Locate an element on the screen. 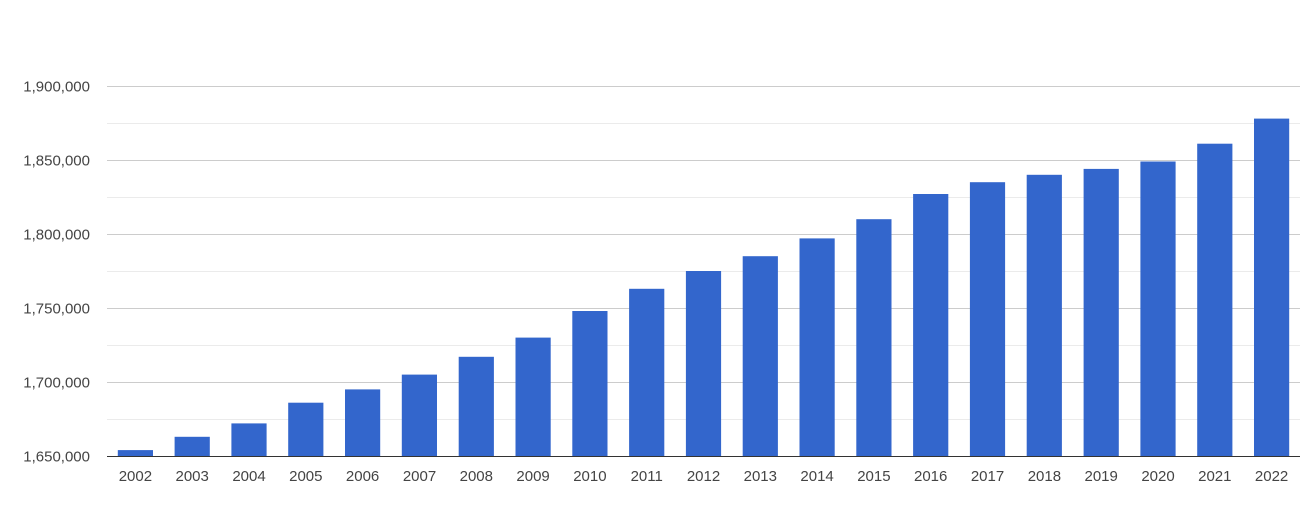 The height and width of the screenshot is (510, 1305). bar-2021 is located at coordinates (1215, 299).